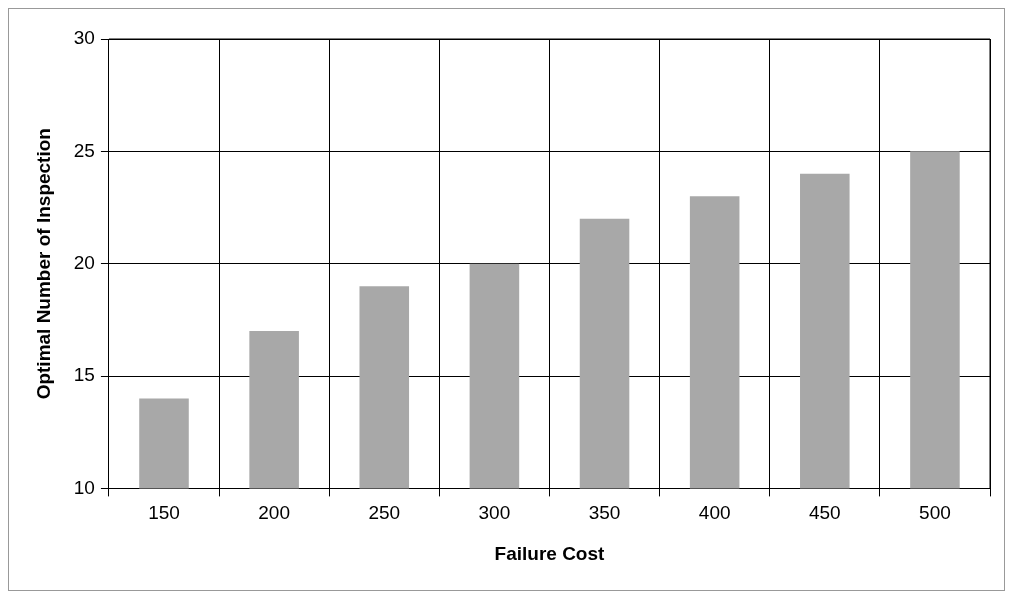  Describe the element at coordinates (714, 513) in the screenshot. I see `x-tick-label: 400` at that location.